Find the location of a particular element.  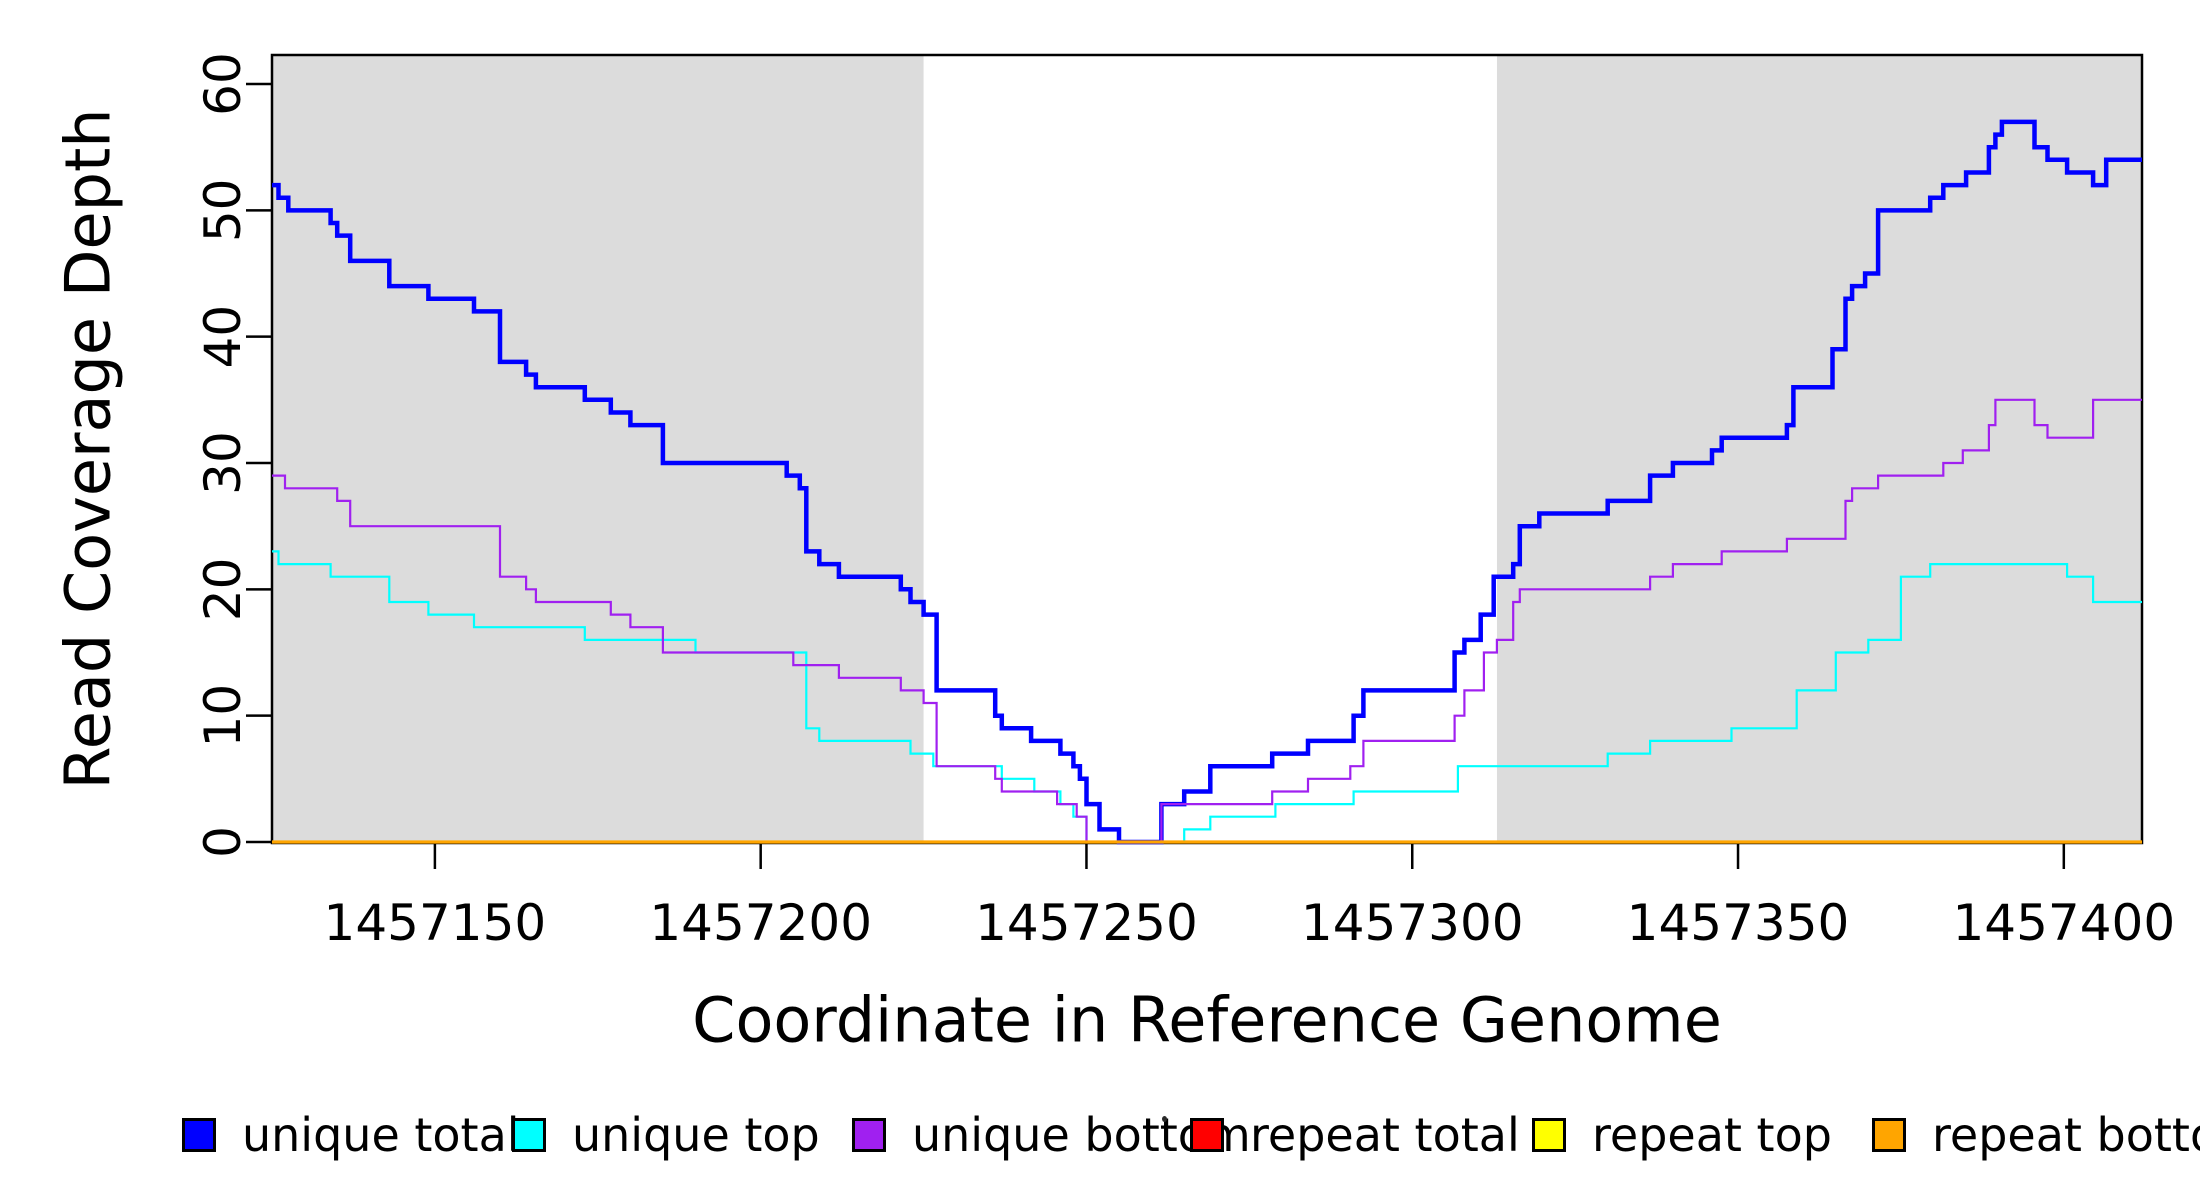

legend-item-repeat-top: repeat top is located at coordinates (1682, 1135).